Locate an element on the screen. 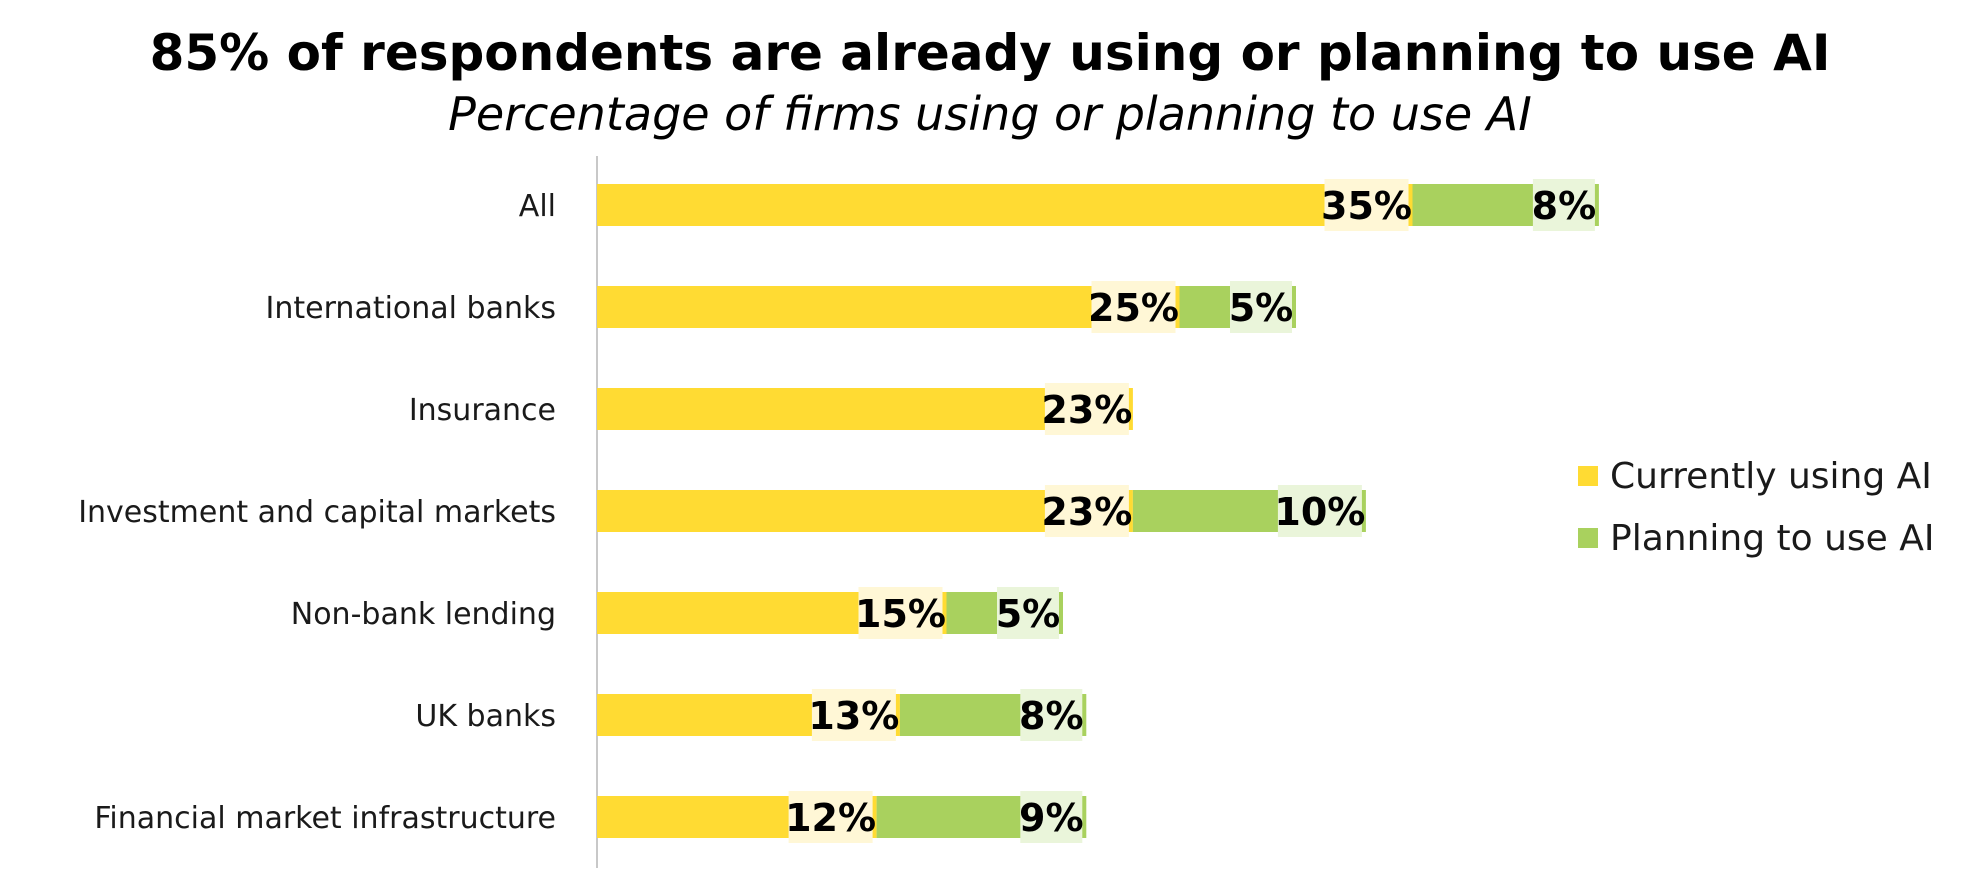  category-label: Insurance is located at coordinates (482, 410).